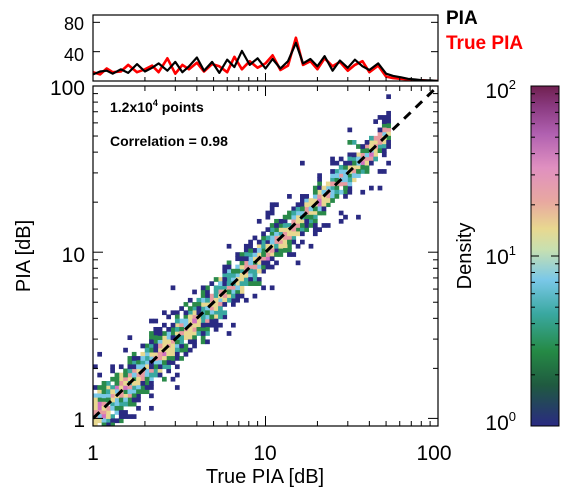 The width and height of the screenshot is (564, 498). Describe the element at coordinates (496, 91) in the screenshot. I see `colorbar-tick-100-base: 10` at that location.